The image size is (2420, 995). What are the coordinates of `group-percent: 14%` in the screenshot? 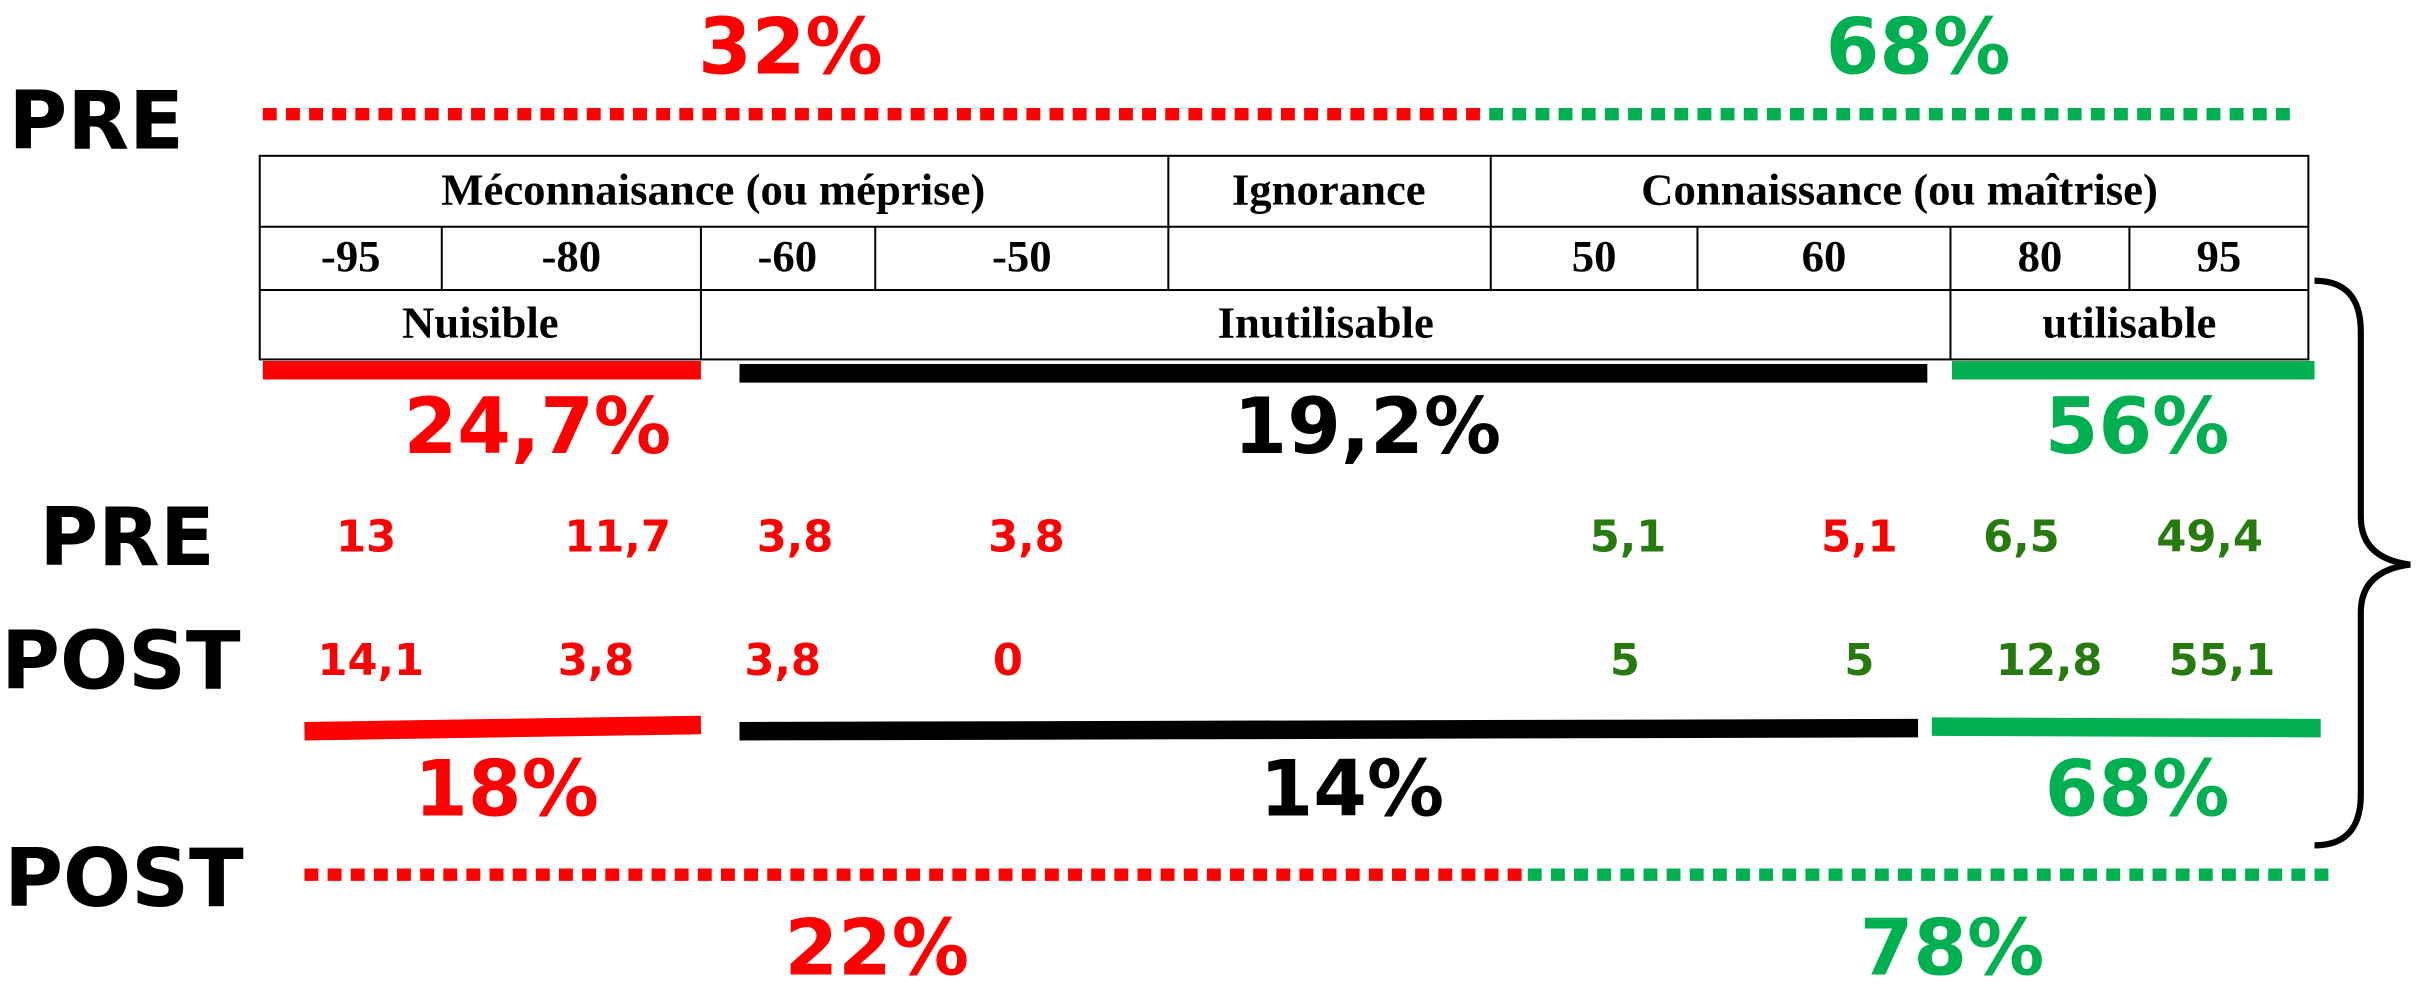 It's located at (1352, 789).